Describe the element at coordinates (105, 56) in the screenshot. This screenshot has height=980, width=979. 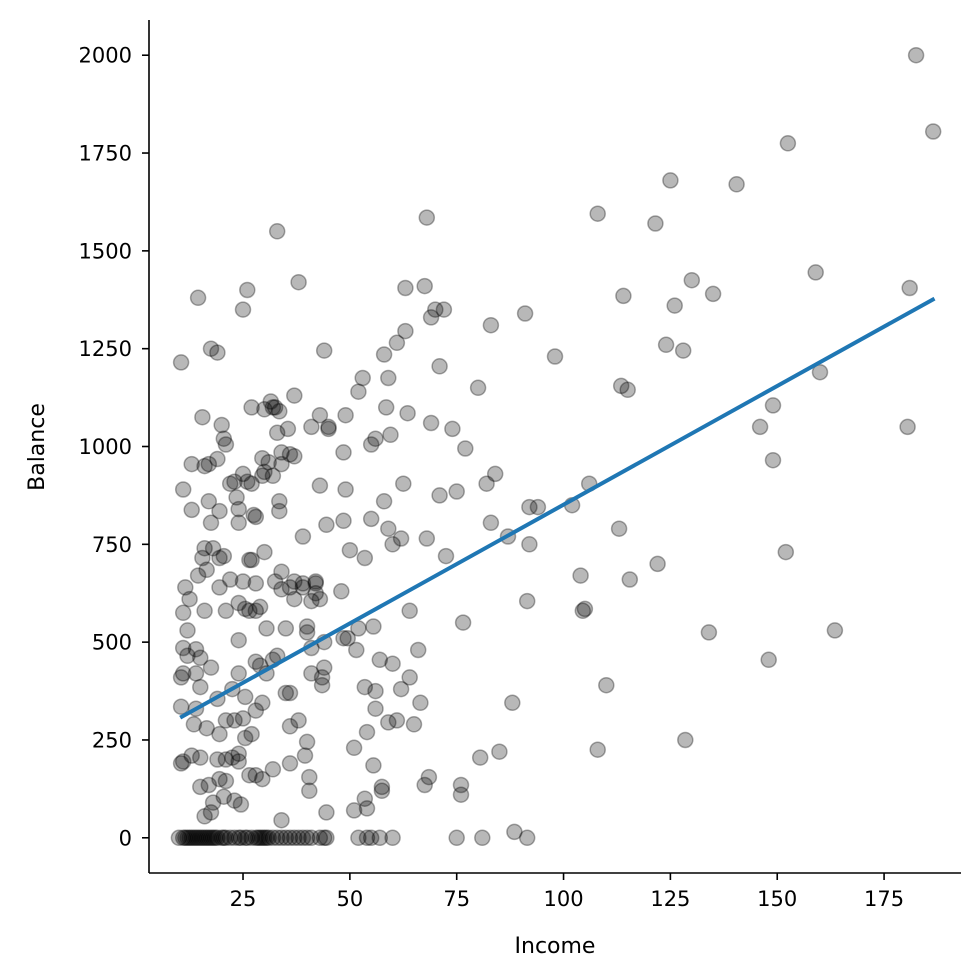
I see `y-tick-label: 2000` at that location.